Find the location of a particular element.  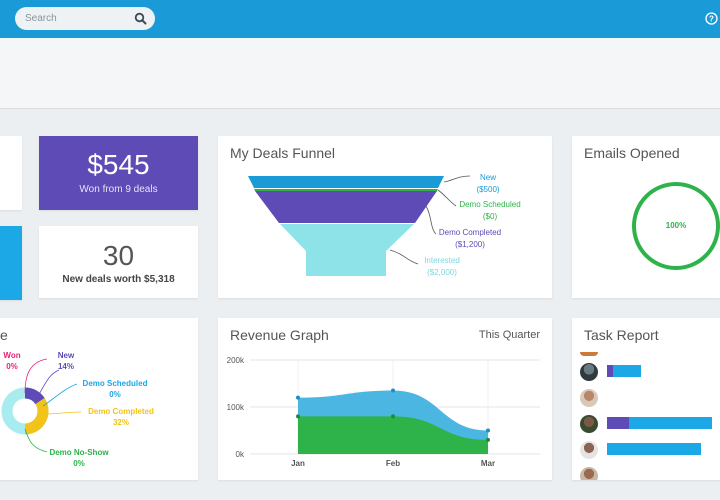

new-deals-value: 30 is located at coordinates (118, 255).